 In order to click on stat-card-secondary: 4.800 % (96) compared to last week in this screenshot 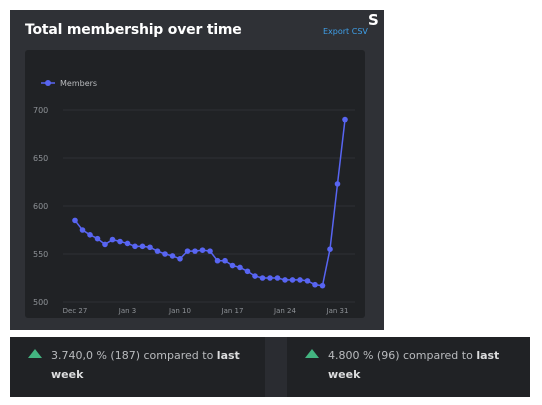, I will do `click(408, 367)`.